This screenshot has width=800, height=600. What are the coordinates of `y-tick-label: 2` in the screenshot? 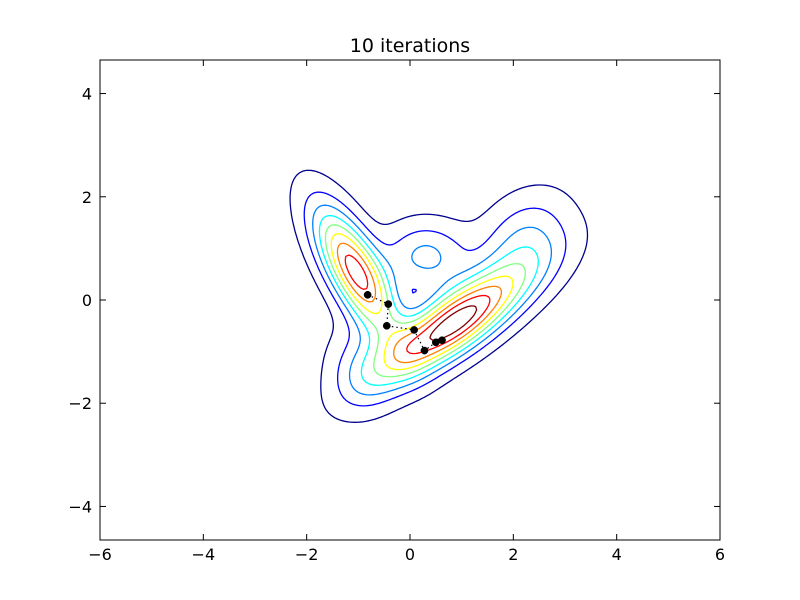 It's located at (87, 197).